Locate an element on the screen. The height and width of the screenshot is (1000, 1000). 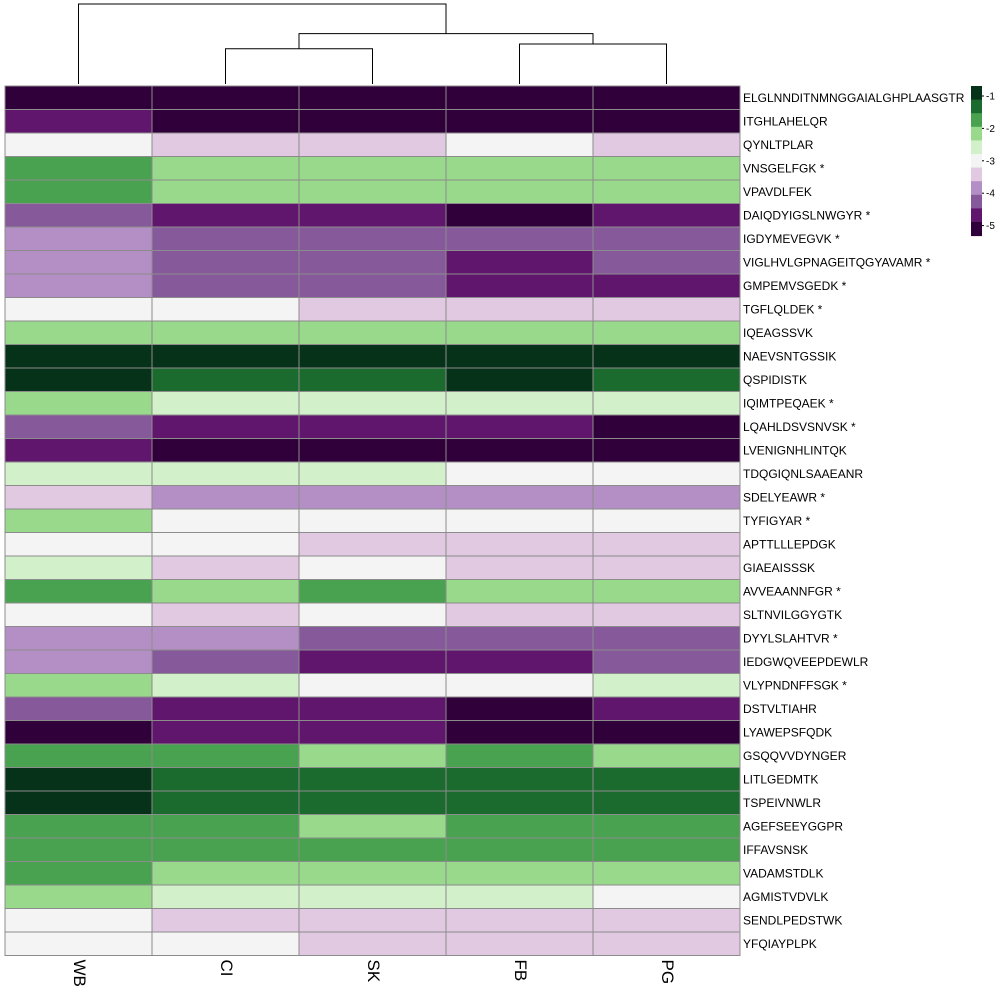
row-label: IEDGWQVEEPDEWLR is located at coordinates (806, 662).